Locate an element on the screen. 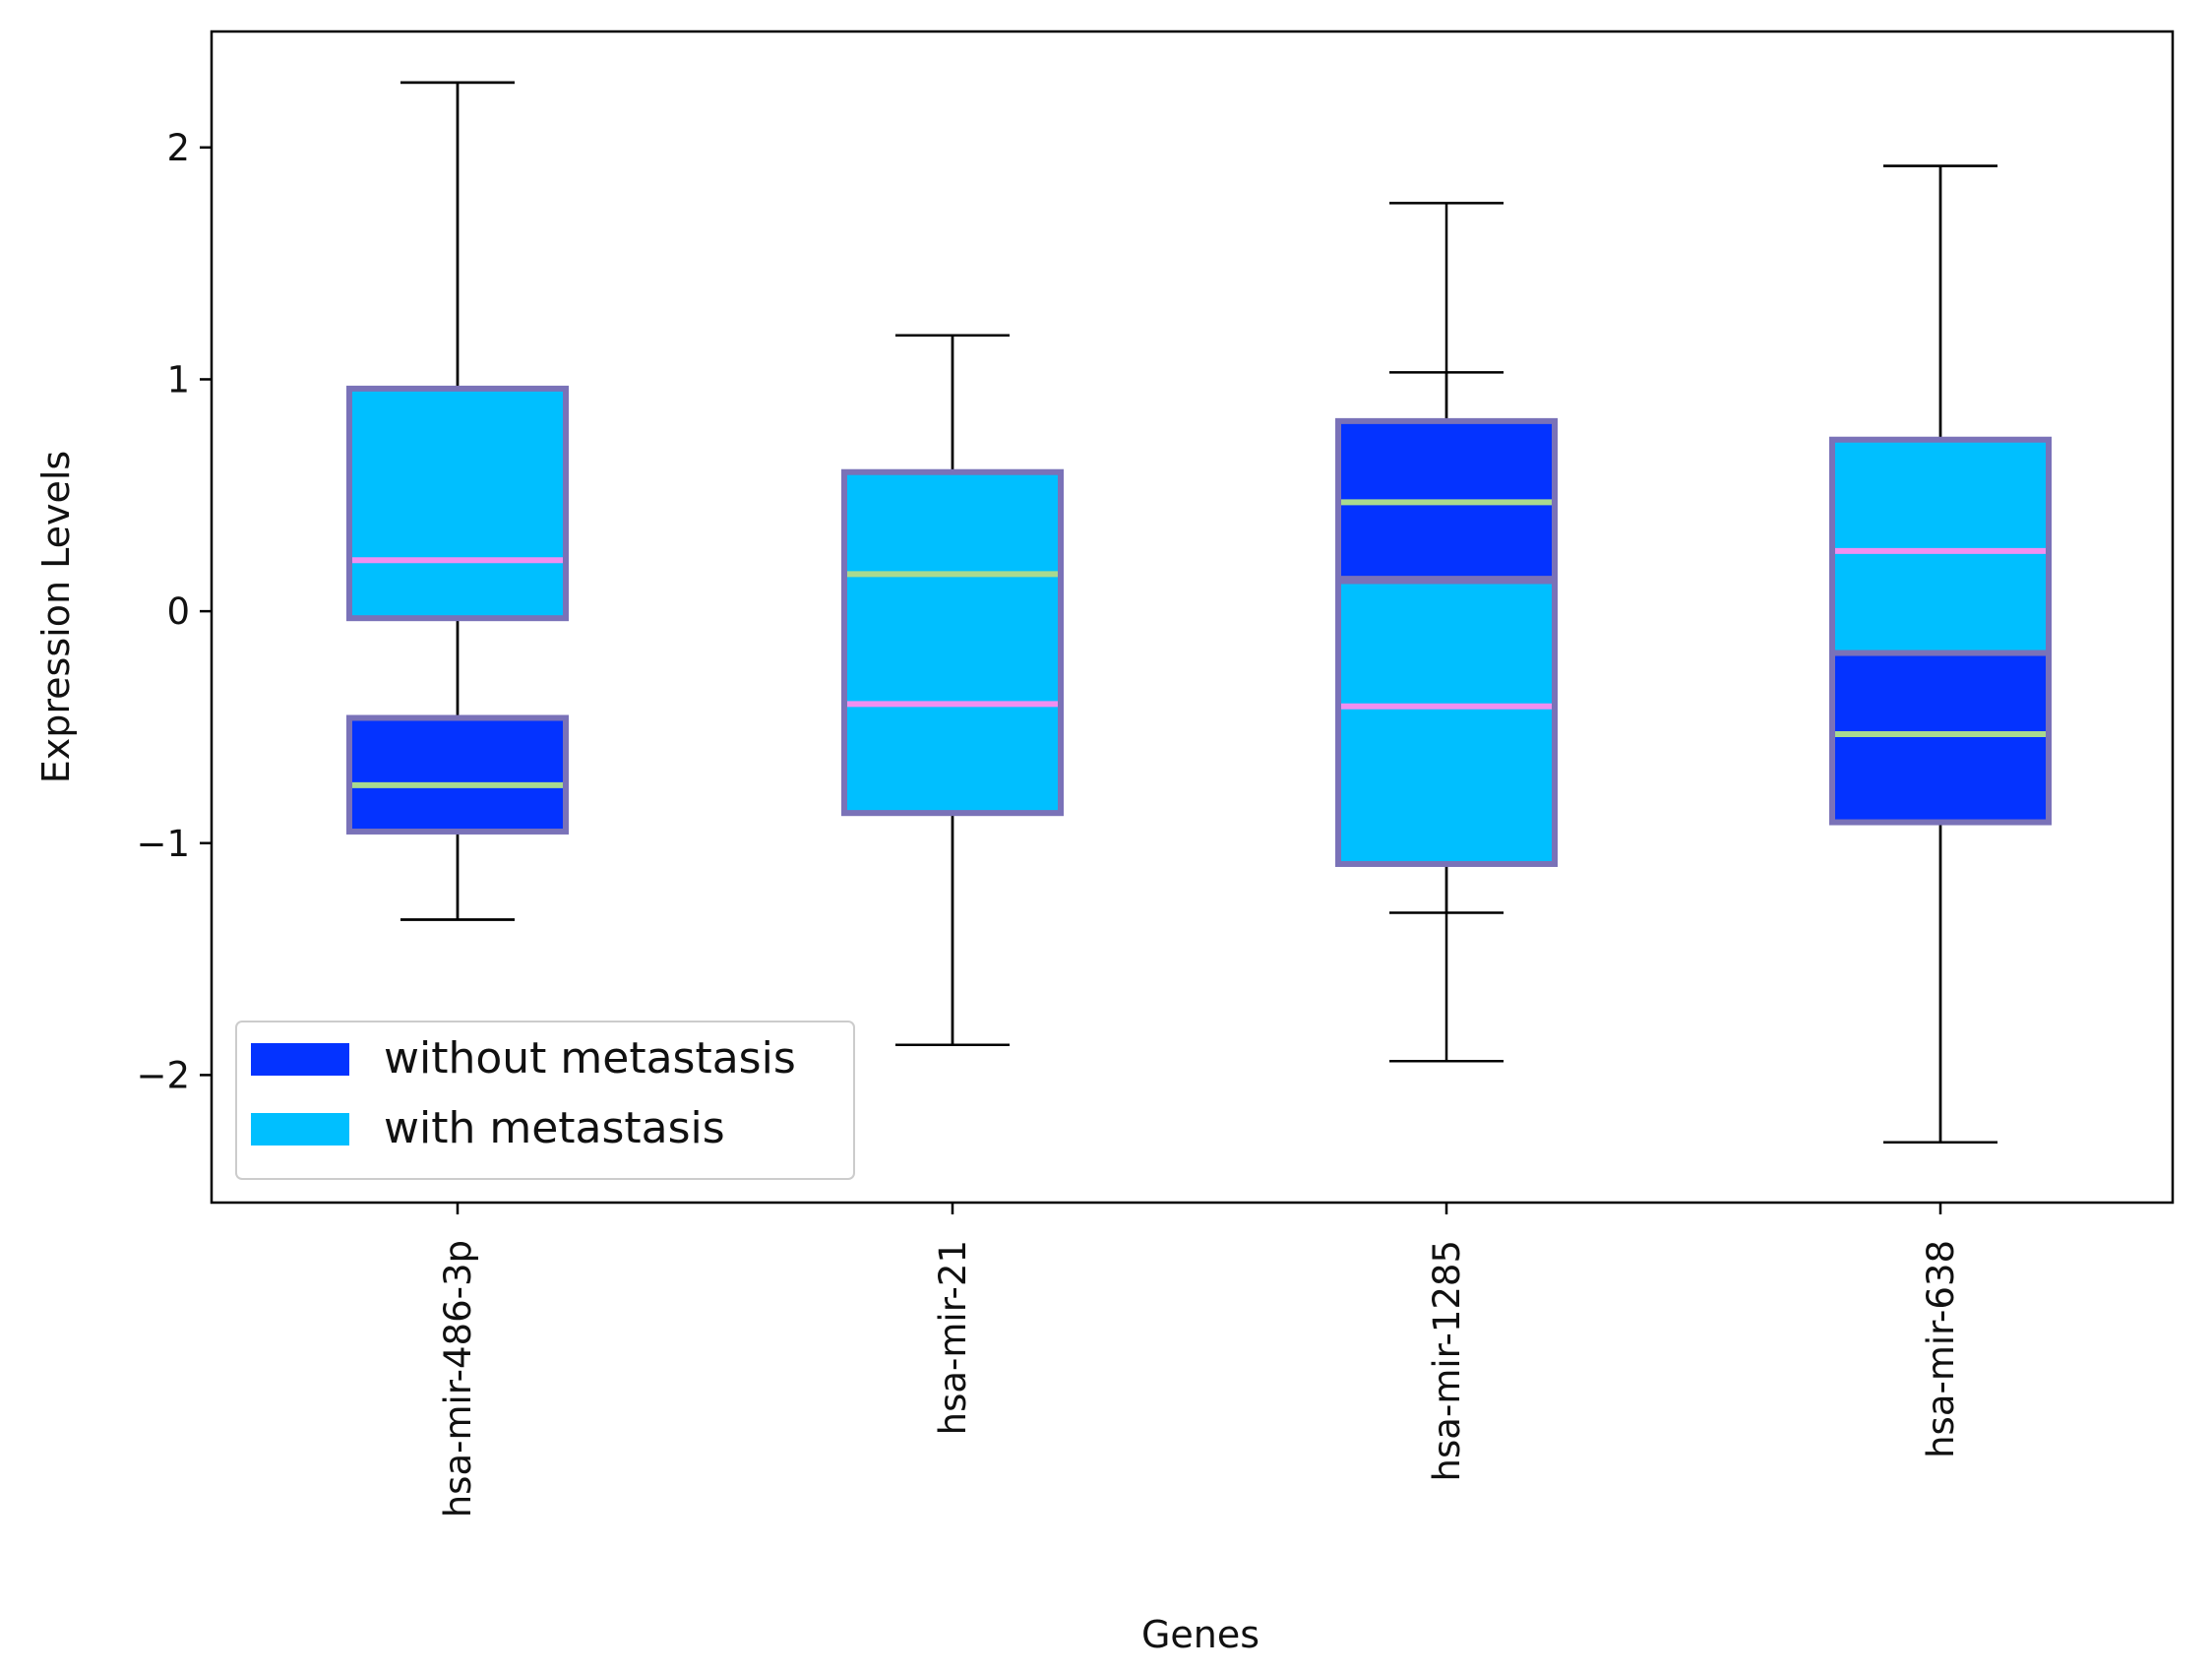  y-axis-title: Expression Levels is located at coordinates (56, 617).